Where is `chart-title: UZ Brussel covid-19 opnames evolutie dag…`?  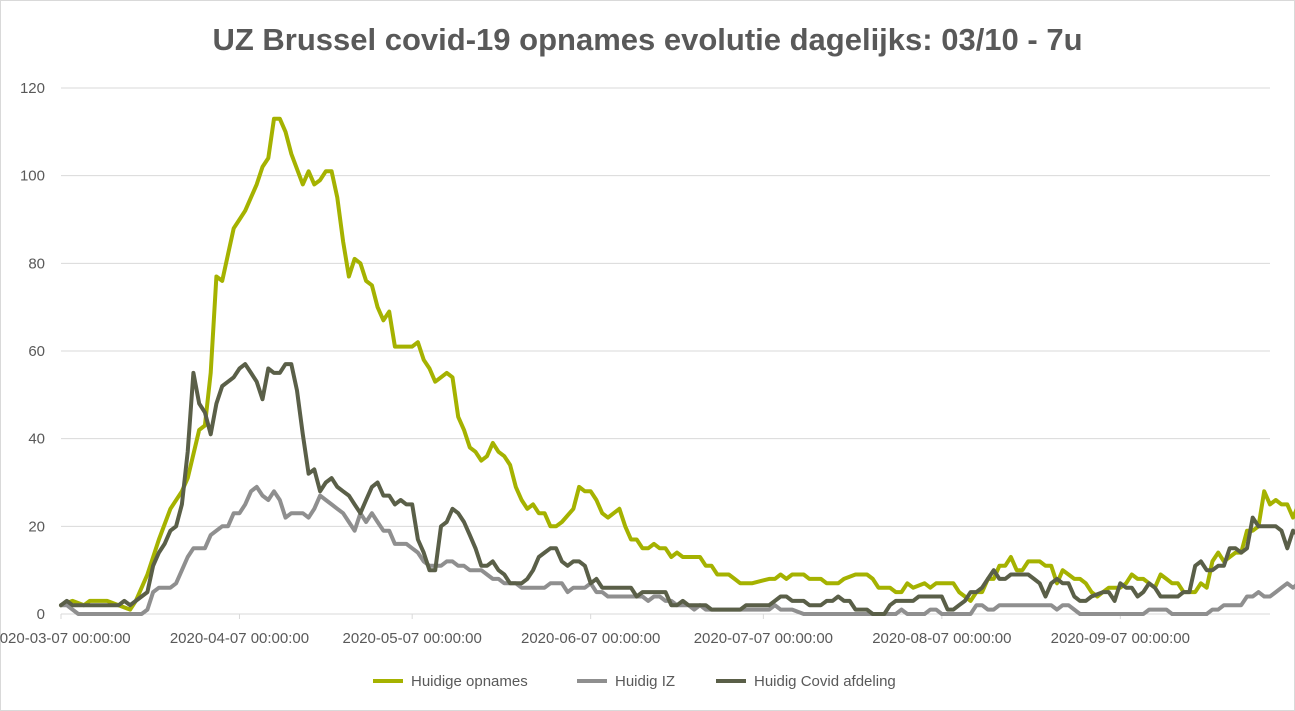 chart-title: UZ Brussel covid-19 opnames evolutie dag… is located at coordinates (647, 39).